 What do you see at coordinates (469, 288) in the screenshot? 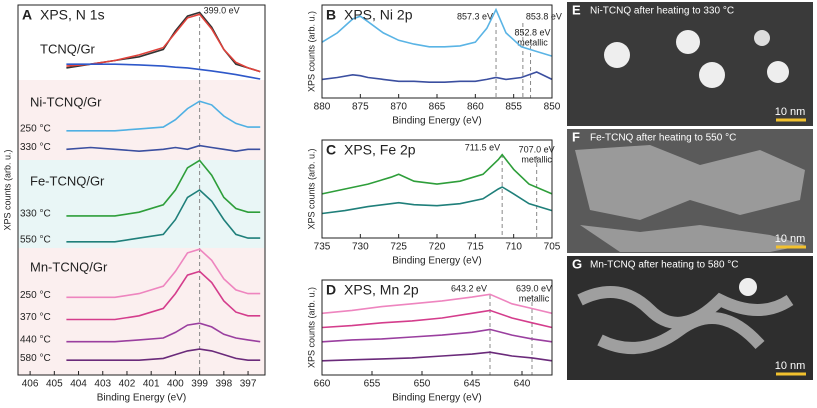
I see `annotation: 643.2 eV` at bounding box center [469, 288].